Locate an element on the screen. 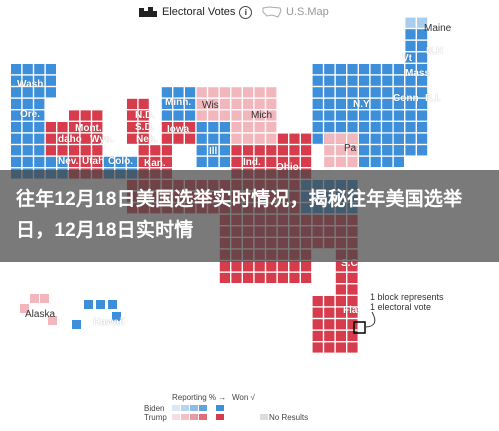 This screenshot has height=431, width=499. nh-block is located at coordinates (422, 45).